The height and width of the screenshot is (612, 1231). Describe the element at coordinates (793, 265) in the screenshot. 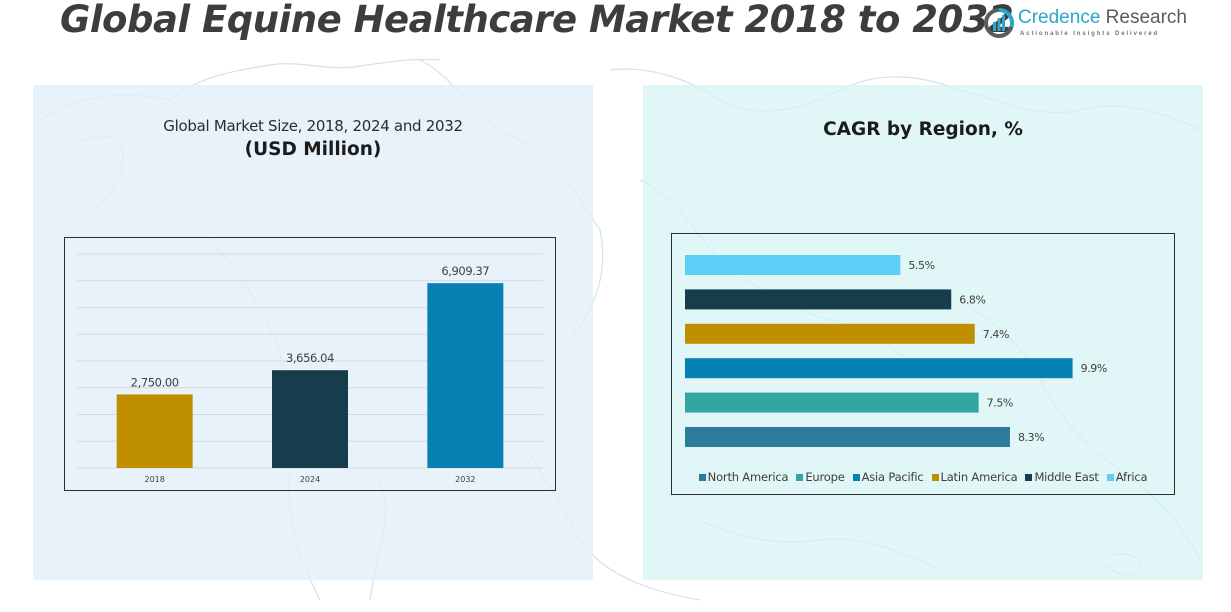

I see `hbar-africa` at that location.